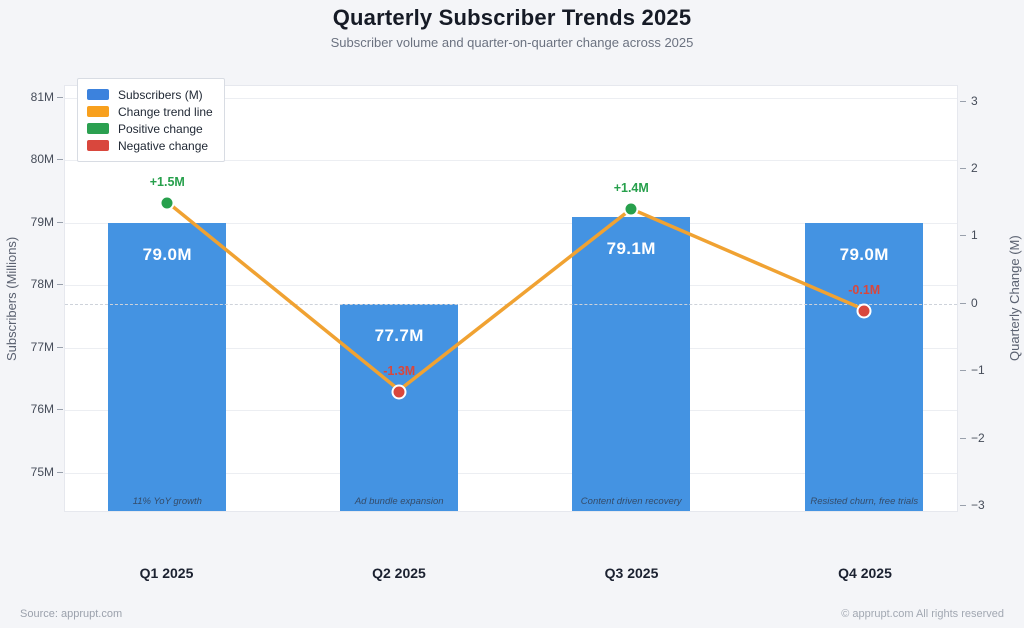 The width and height of the screenshot is (1024, 628). Describe the element at coordinates (160, 94) in the screenshot. I see `legend-label: Subscribers (M)` at that location.